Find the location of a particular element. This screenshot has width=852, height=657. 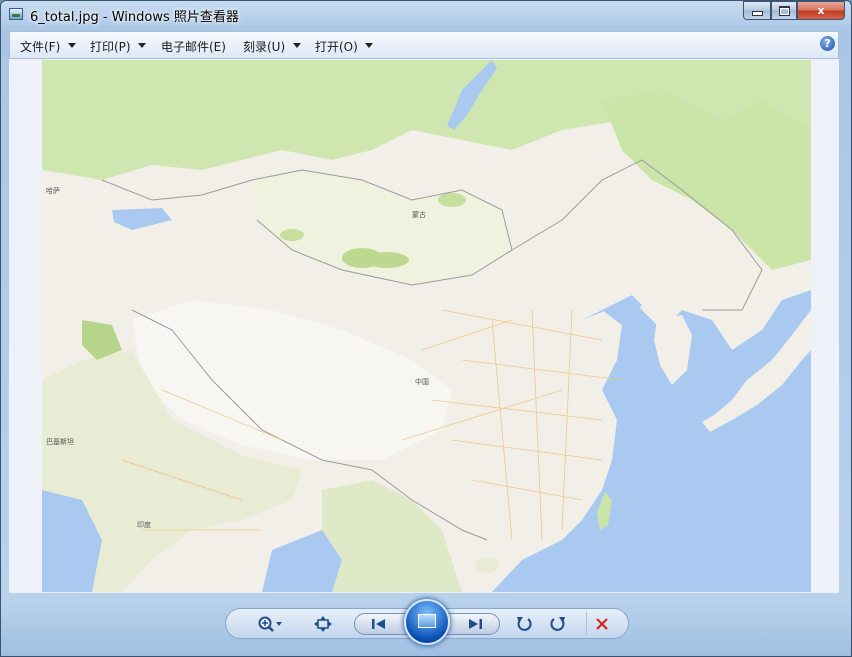

manchuria-green is located at coordinates (706, 180).